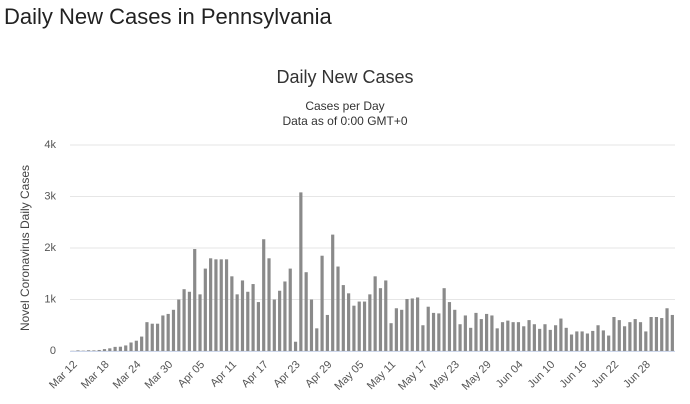 The image size is (690, 404). Describe the element at coordinates (25, 248) in the screenshot. I see `y-axis-label: Novel Coronavirus Daily Cases` at that location.